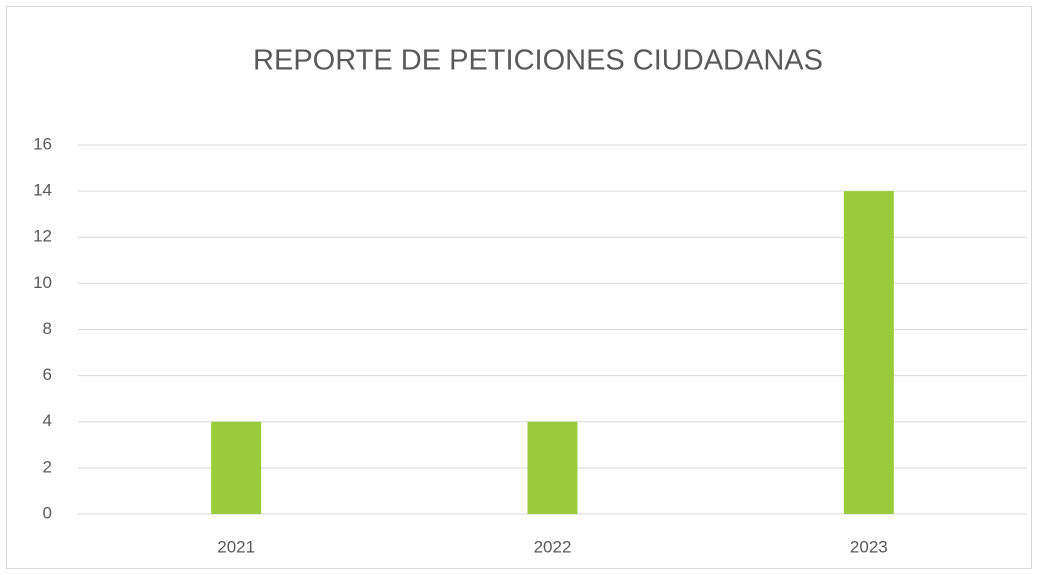 Image resolution: width=1038 pixels, height=575 pixels. Describe the element at coordinates (42, 236) in the screenshot. I see `y-tick-label: 12` at that location.